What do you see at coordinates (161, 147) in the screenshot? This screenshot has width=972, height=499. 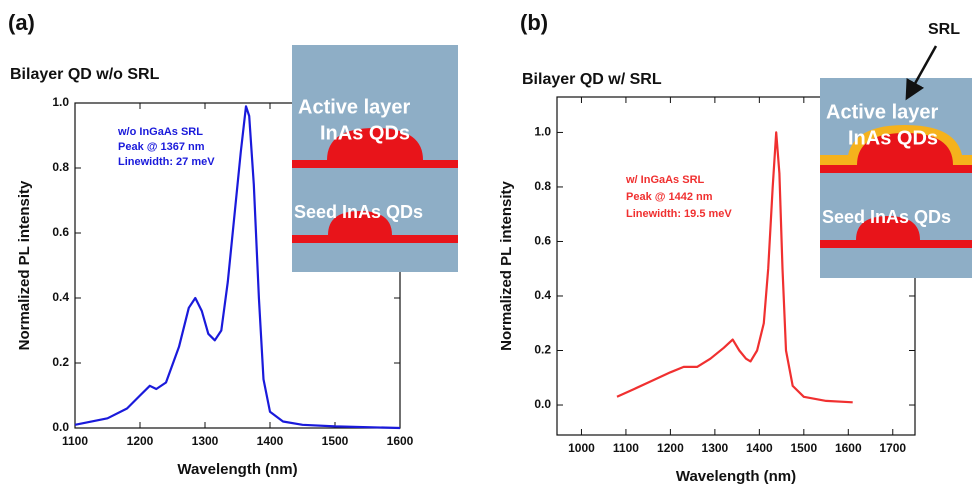 I see `annotation: Peak @ 1367 nm` at bounding box center [161, 147].